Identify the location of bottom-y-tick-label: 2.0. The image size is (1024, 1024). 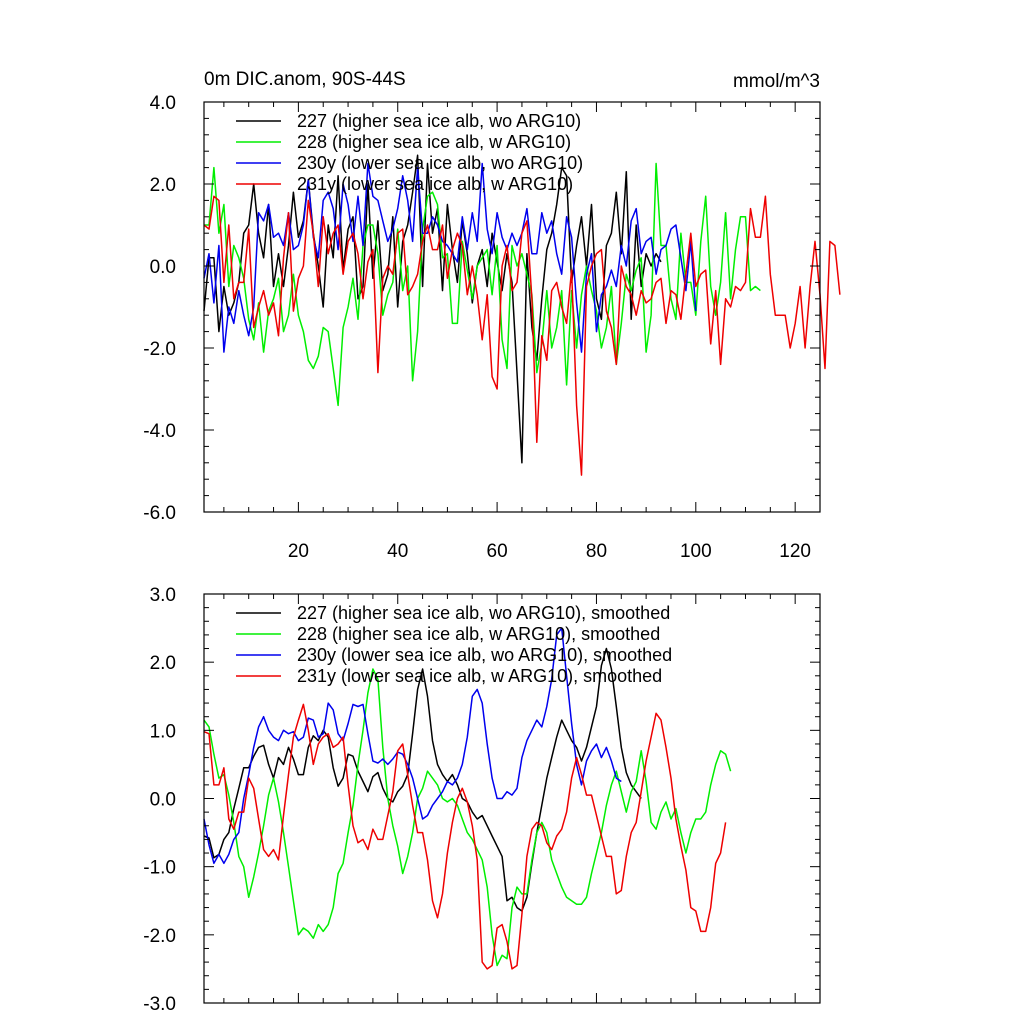
(163, 663).